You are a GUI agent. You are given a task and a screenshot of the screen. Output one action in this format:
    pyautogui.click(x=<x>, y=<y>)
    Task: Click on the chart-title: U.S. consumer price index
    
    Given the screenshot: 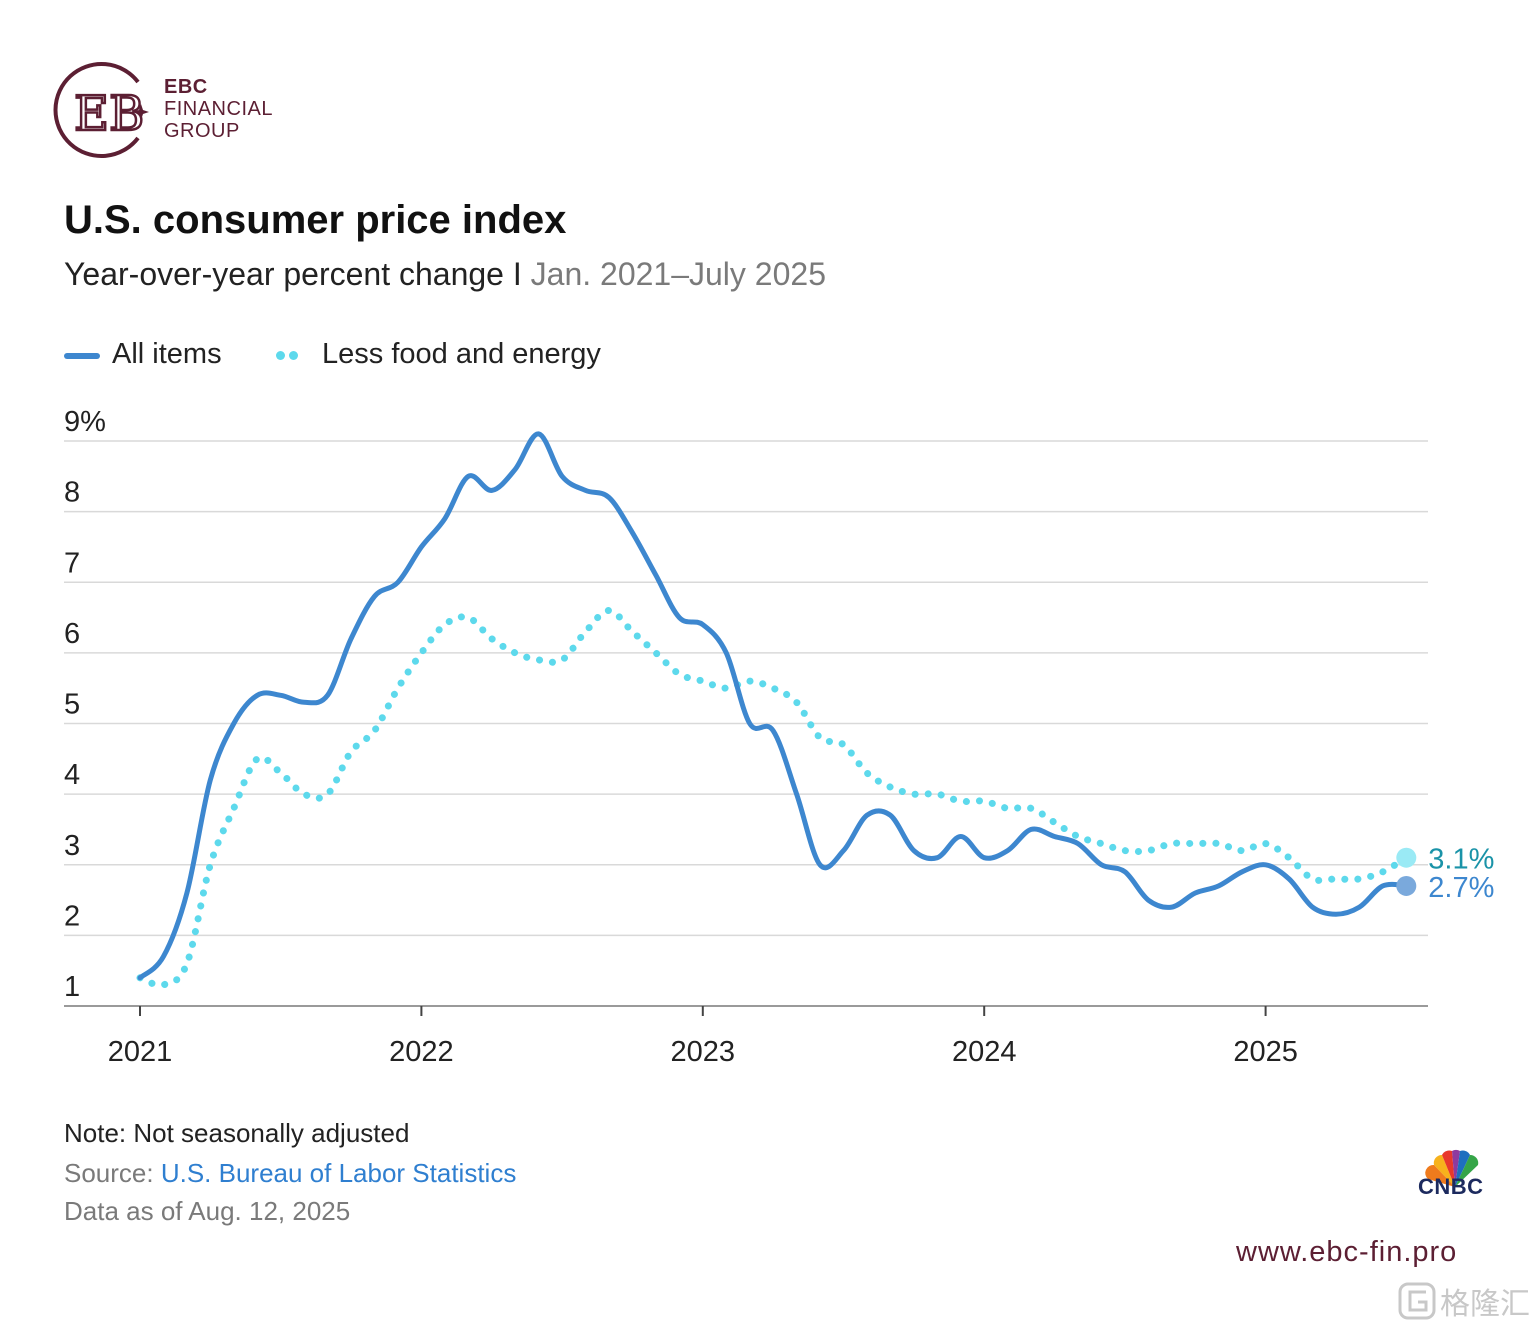 What is the action you would take?
    pyautogui.click(x=315, y=220)
    